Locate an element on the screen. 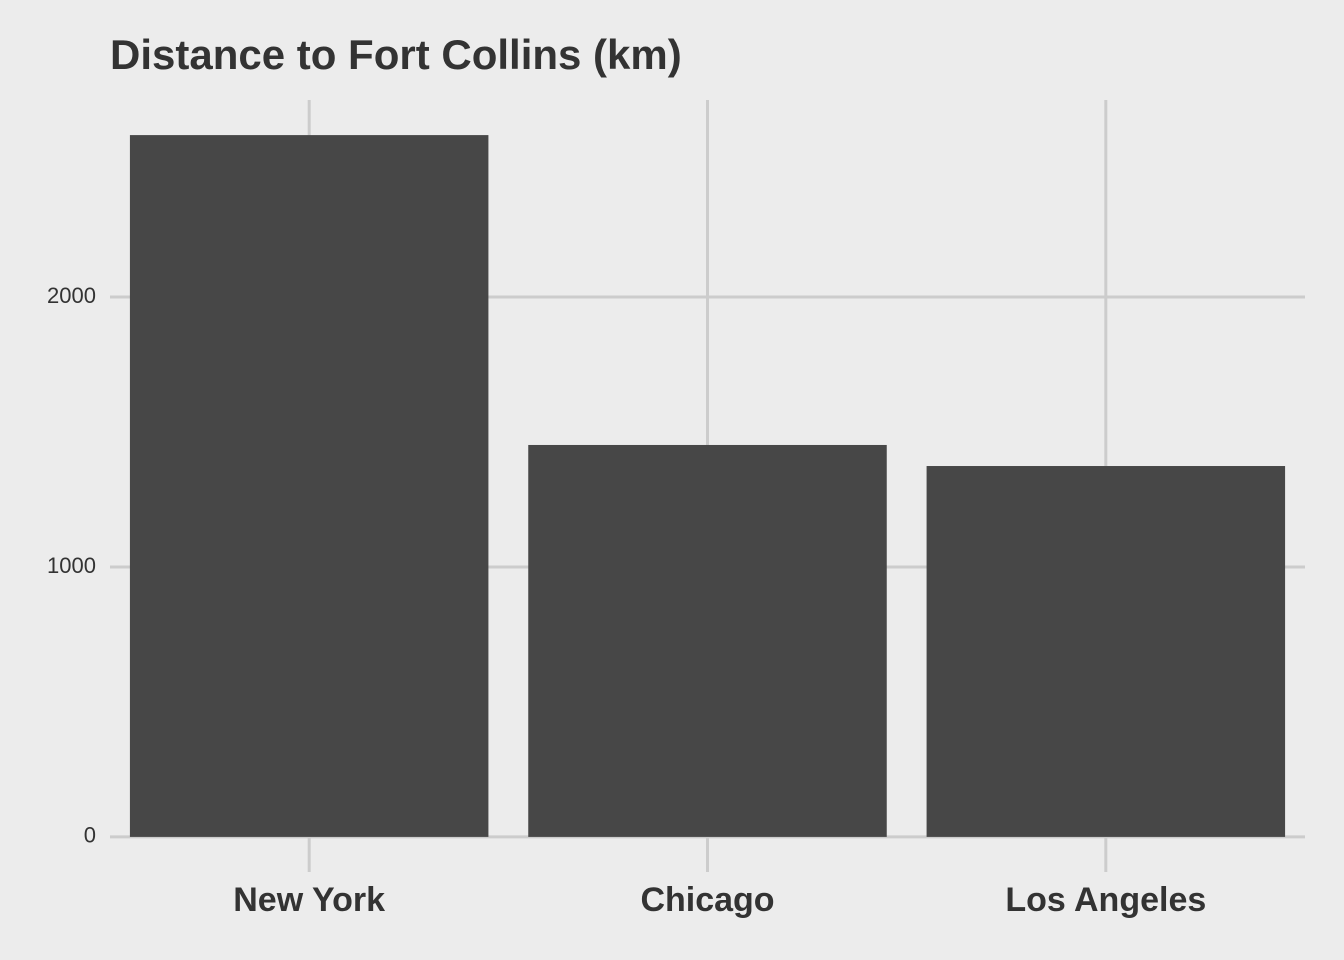 The image size is (1344, 960). x-tick-label: Chicago is located at coordinates (707, 900).